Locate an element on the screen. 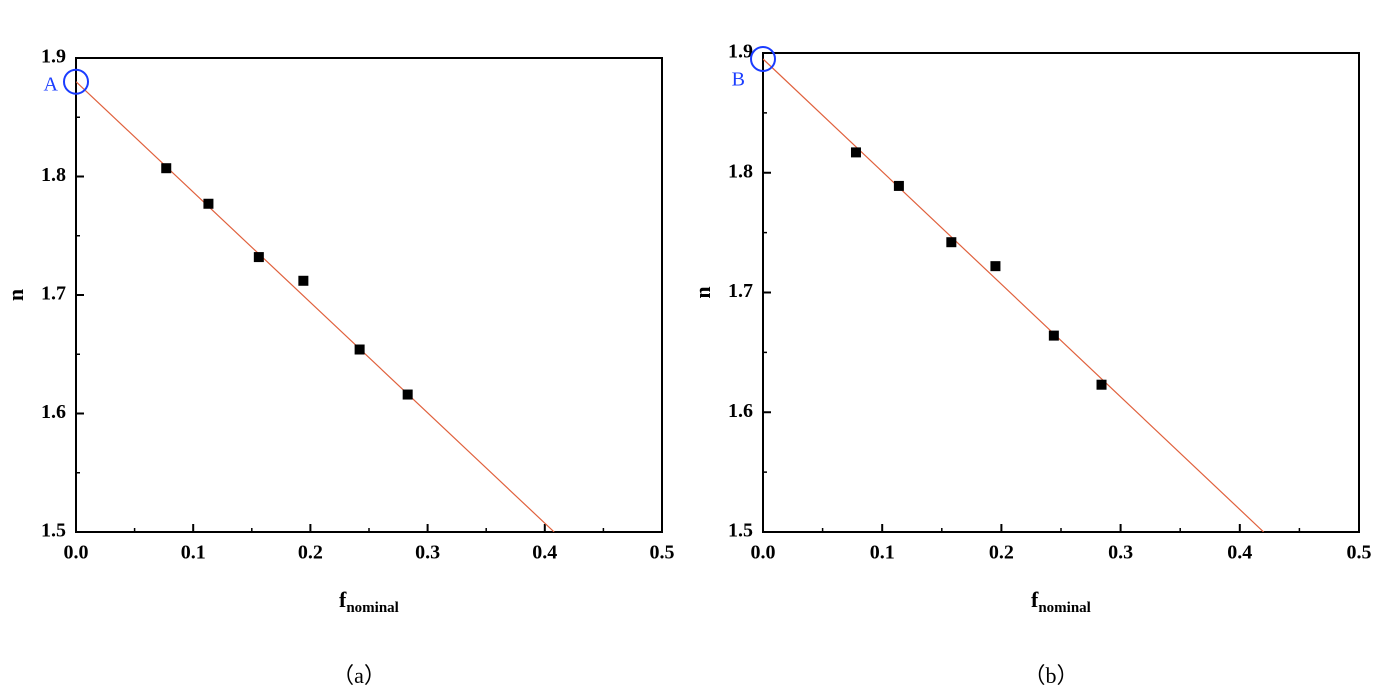 This screenshot has width=1388, height=697. caption: （a） is located at coordinates (359, 675).